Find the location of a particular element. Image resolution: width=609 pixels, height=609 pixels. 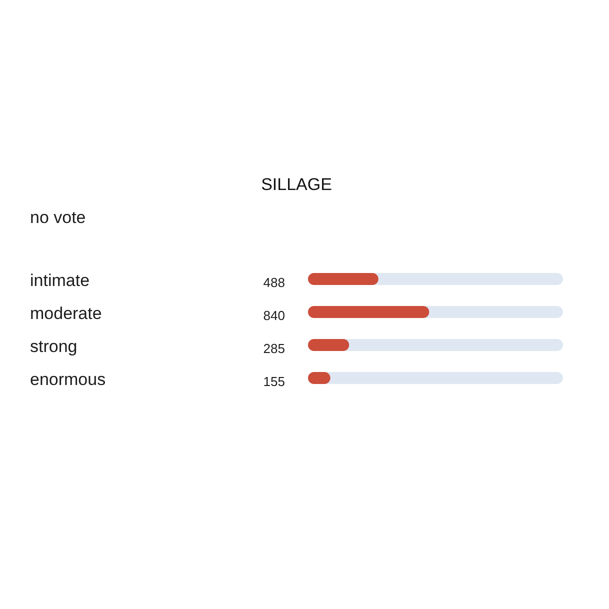

data-label: 155 is located at coordinates (274, 381).